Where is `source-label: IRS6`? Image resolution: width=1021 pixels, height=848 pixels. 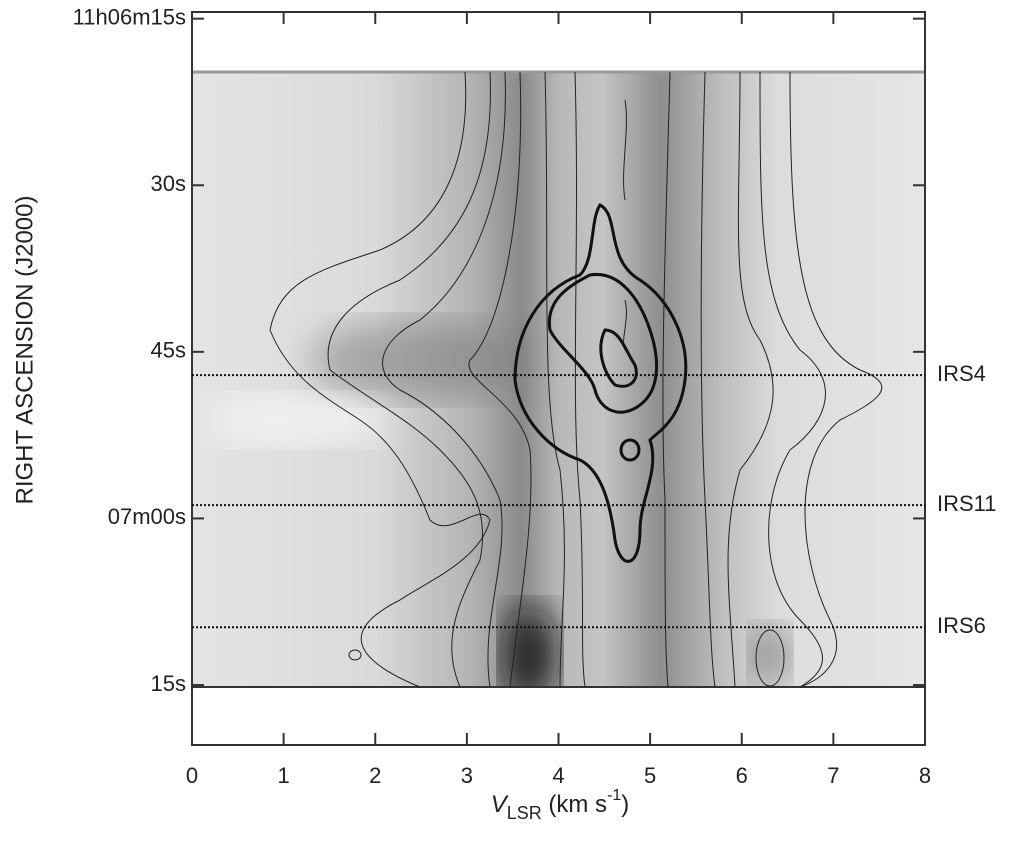 source-label: IRS6 is located at coordinates (961, 625).